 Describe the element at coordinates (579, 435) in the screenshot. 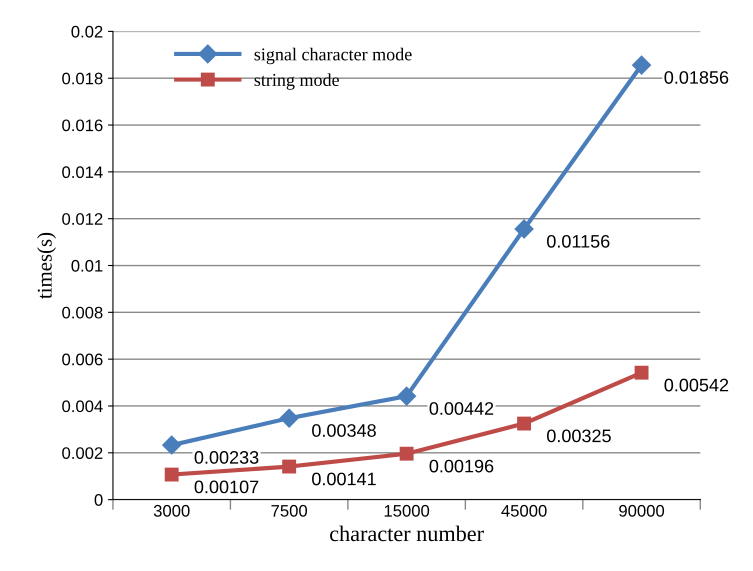

I see `data-label: 0.00325` at that location.